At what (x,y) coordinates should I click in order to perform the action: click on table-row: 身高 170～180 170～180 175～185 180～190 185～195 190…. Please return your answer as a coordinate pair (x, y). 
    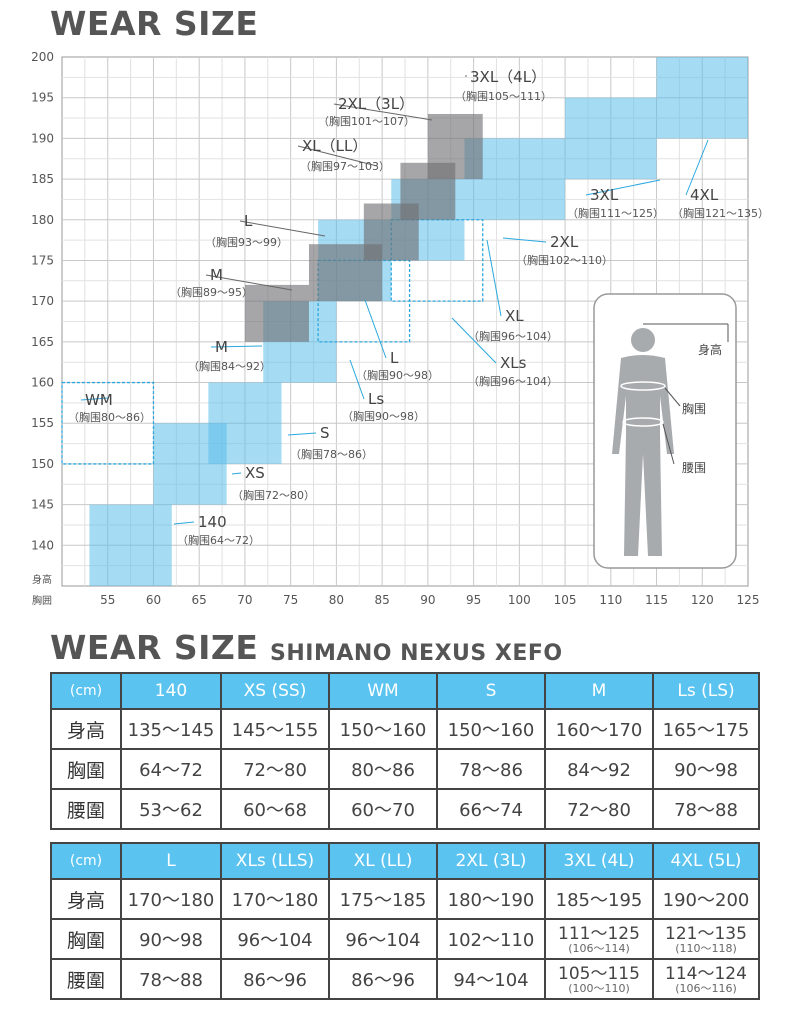
    Looking at the image, I should click on (405, 899).